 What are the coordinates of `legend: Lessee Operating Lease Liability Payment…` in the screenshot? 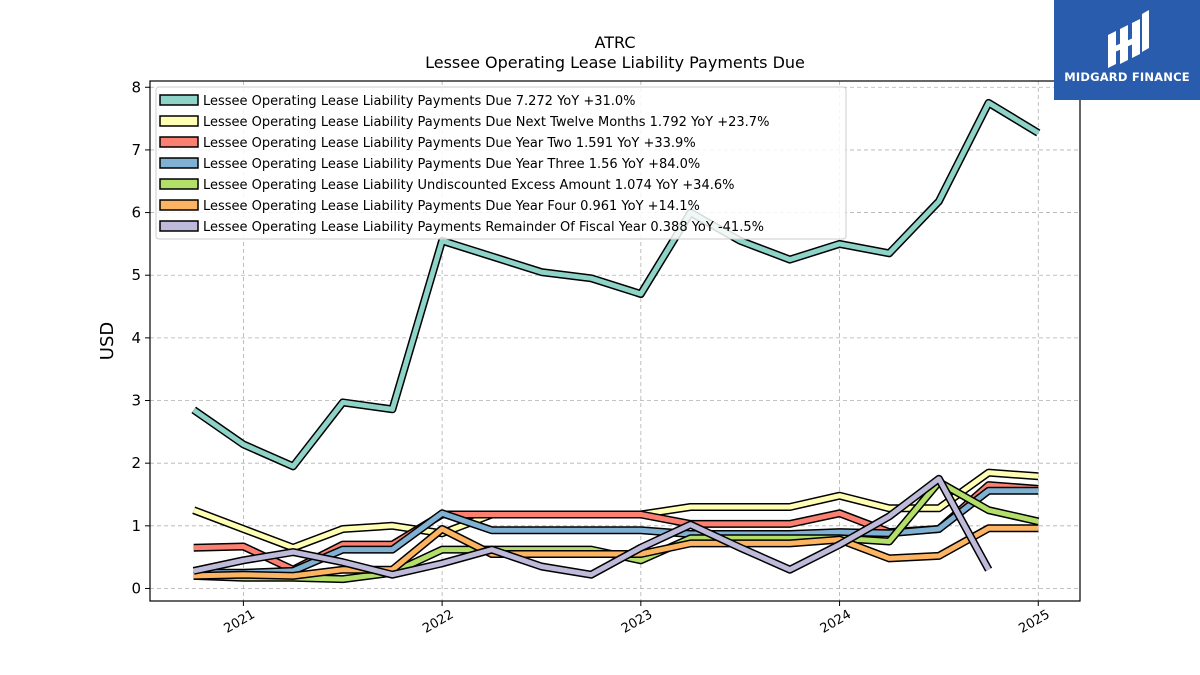 It's located at (501, 163).